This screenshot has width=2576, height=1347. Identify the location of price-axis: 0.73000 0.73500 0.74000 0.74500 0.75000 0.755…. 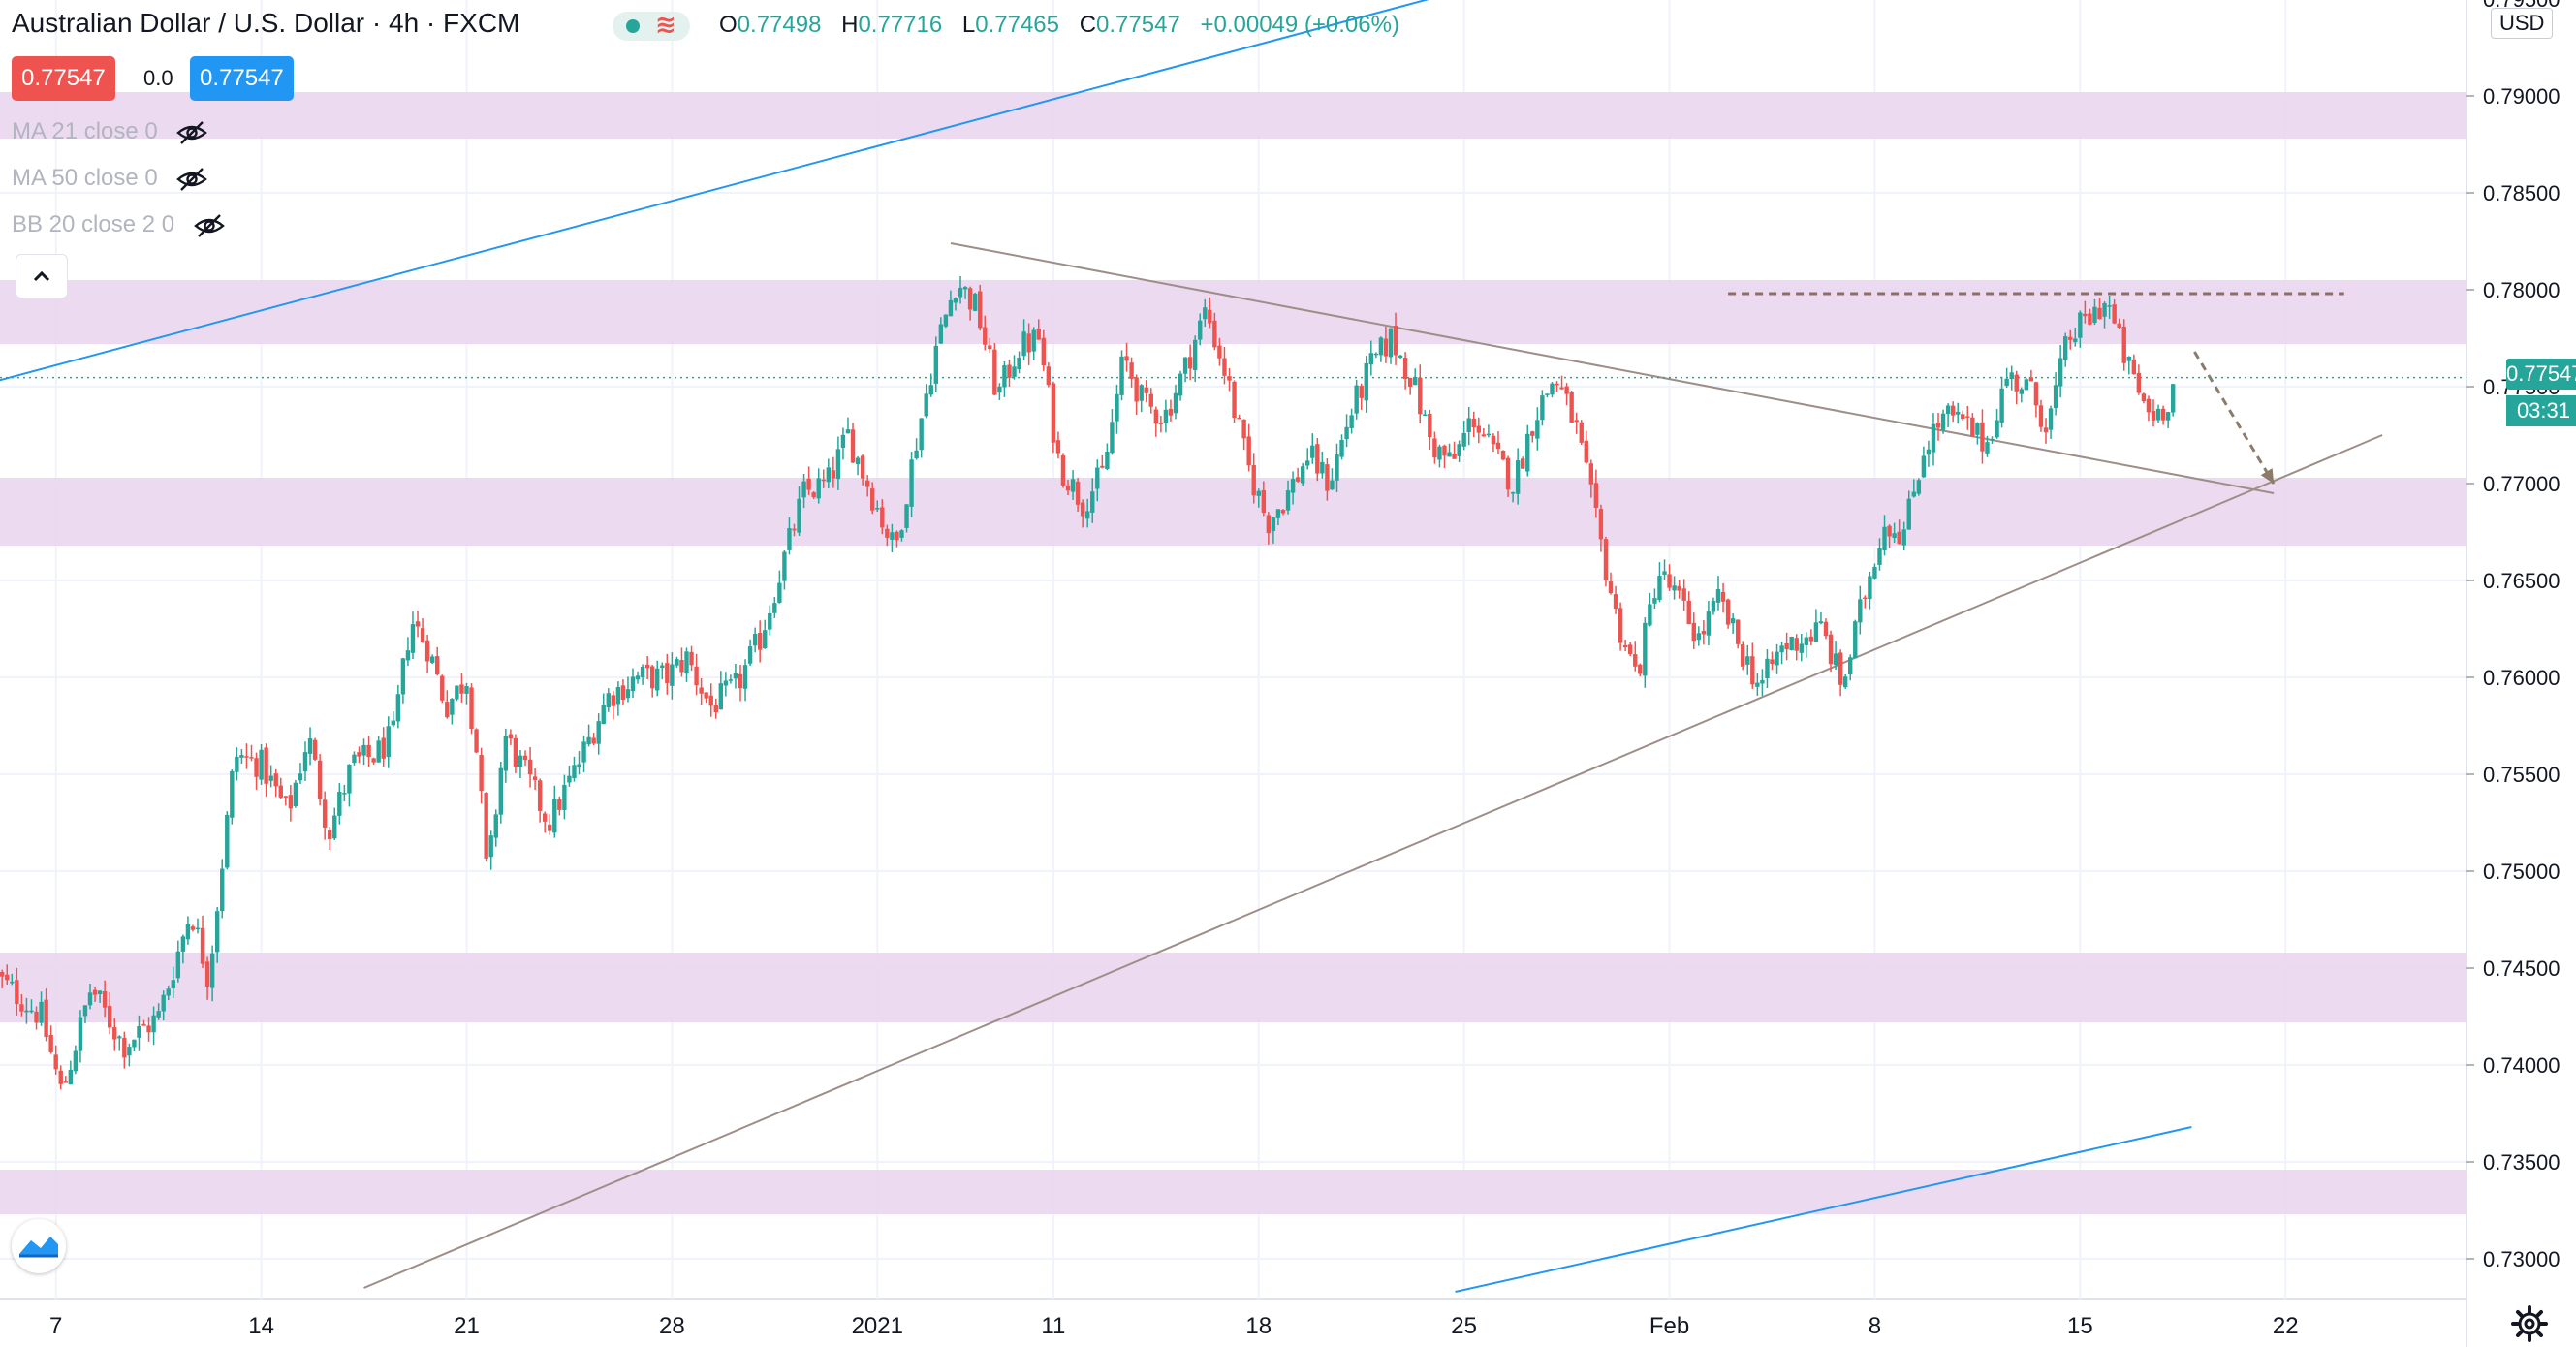
(2513, 635).